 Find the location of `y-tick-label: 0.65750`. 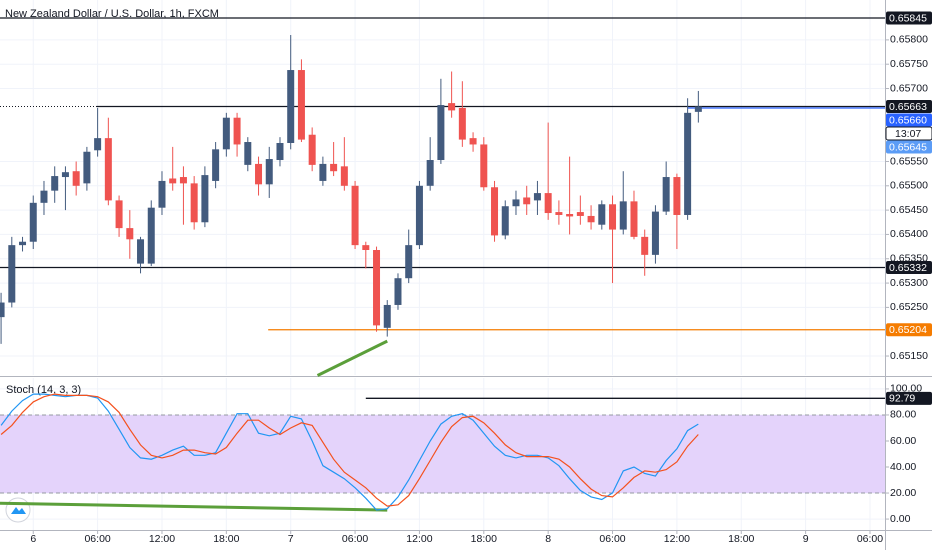

y-tick-label: 0.65750 is located at coordinates (909, 64).